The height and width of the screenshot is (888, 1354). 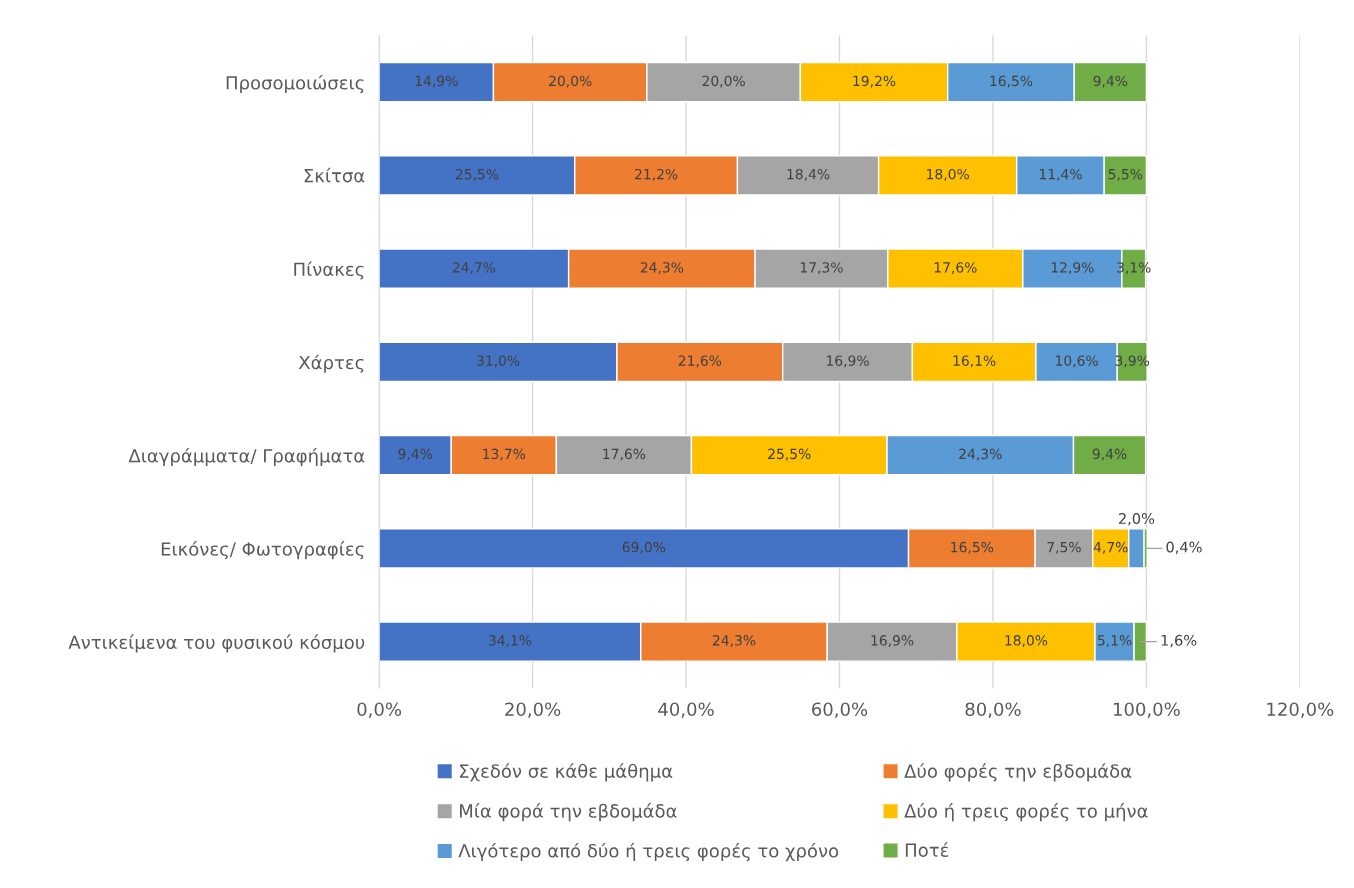 I want to click on data-label: 11,4%, so click(x=1060, y=174).